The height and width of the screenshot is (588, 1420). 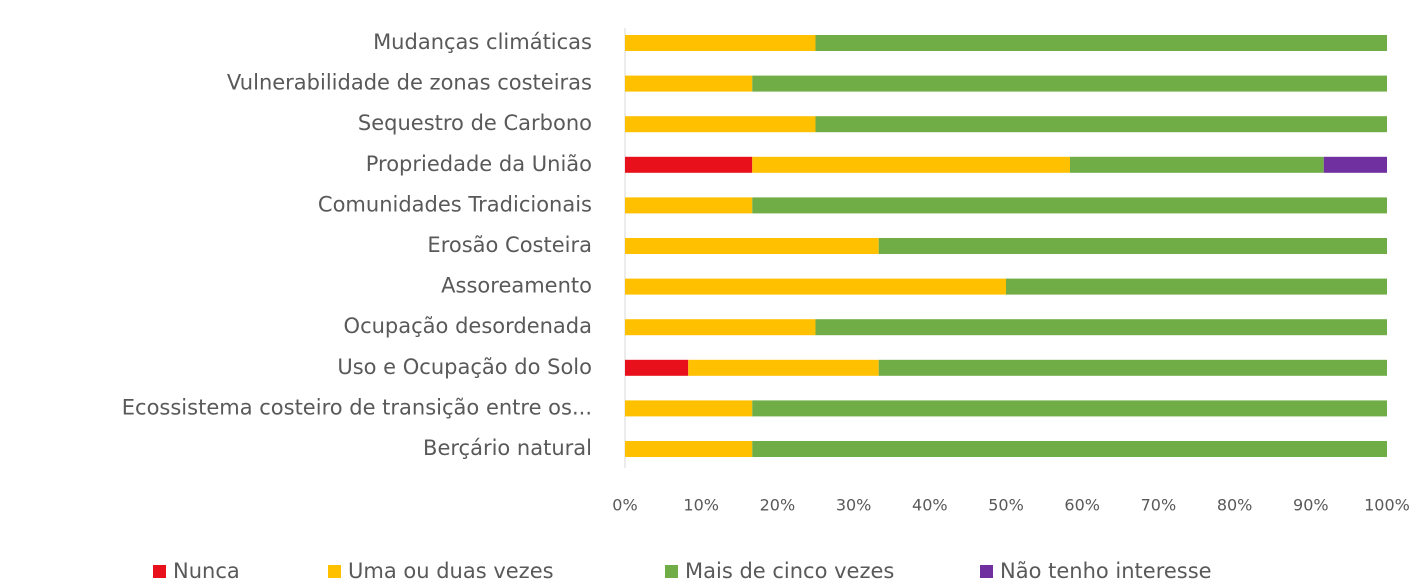 What do you see at coordinates (206, 571) in the screenshot?
I see `legend-label: Nunca` at bounding box center [206, 571].